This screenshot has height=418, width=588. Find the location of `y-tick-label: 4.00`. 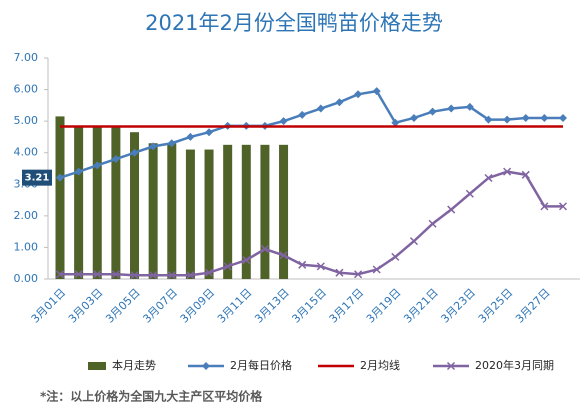

y-tick-label: 4.00 is located at coordinates (26, 152).